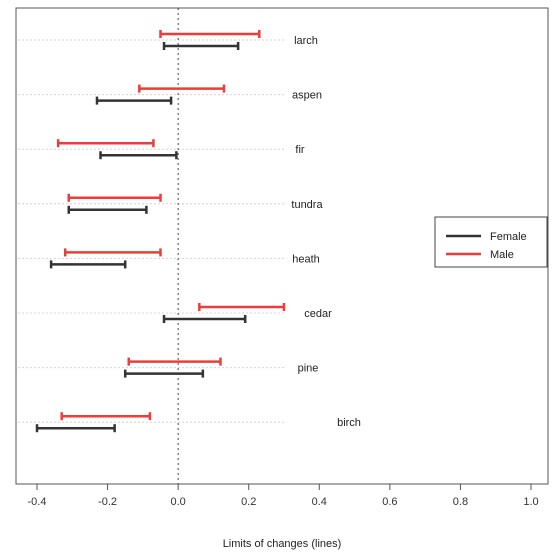 This screenshot has width=554, height=556. What do you see at coordinates (204, 319) in the screenshot?
I see `interval-female-cedar` at bounding box center [204, 319].